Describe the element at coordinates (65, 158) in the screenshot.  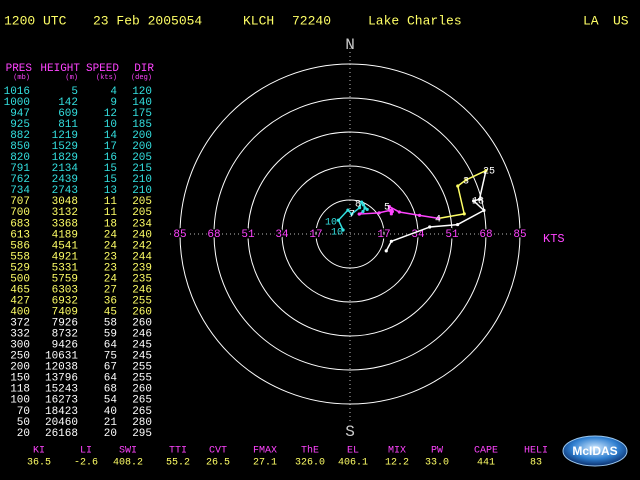
I see `table-cell: 1829` at that location.